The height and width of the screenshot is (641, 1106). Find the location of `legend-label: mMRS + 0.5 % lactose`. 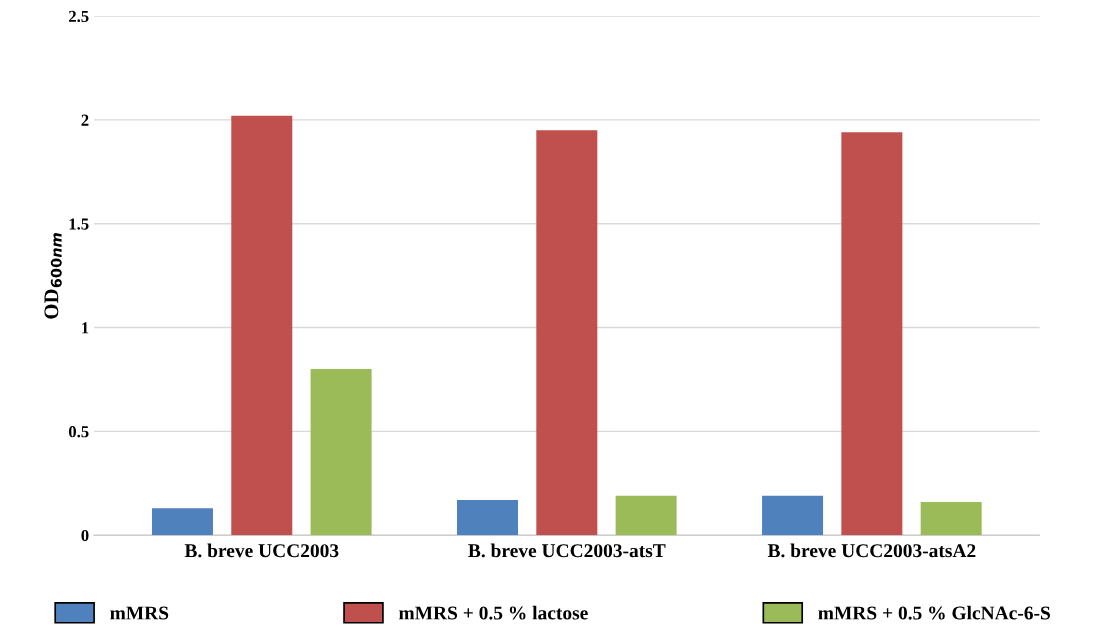

legend-label: mMRS + 0.5 % lactose is located at coordinates (493, 612).